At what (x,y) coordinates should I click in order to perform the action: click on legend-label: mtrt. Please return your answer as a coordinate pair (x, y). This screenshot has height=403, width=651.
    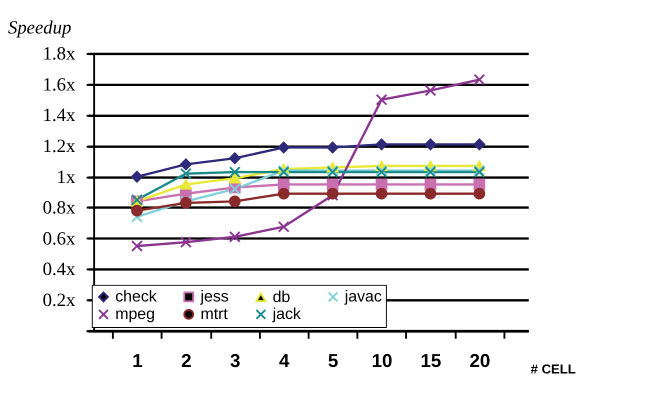
    Looking at the image, I should click on (214, 315).